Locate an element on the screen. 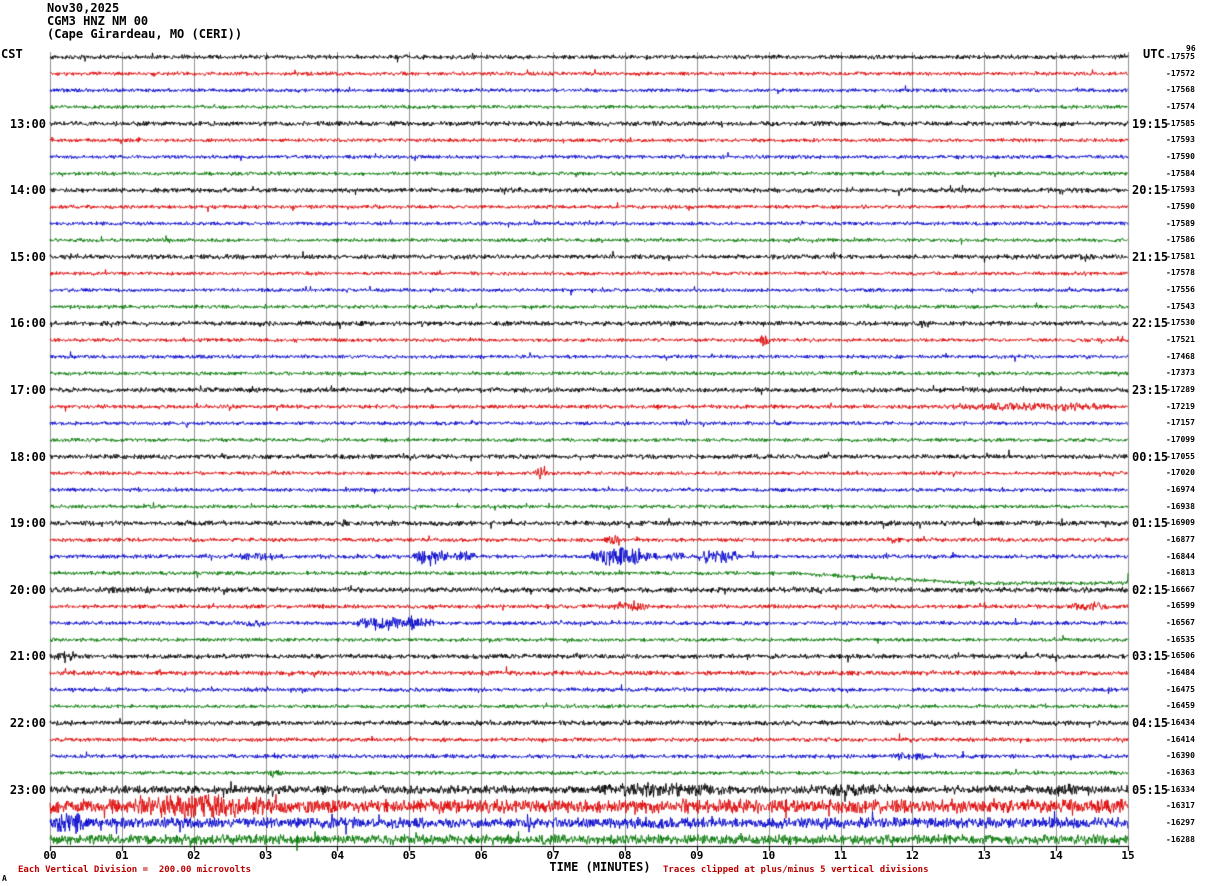 The height and width of the screenshot is (886, 1210). trace-end-value: -16877 is located at coordinates (1180, 539).